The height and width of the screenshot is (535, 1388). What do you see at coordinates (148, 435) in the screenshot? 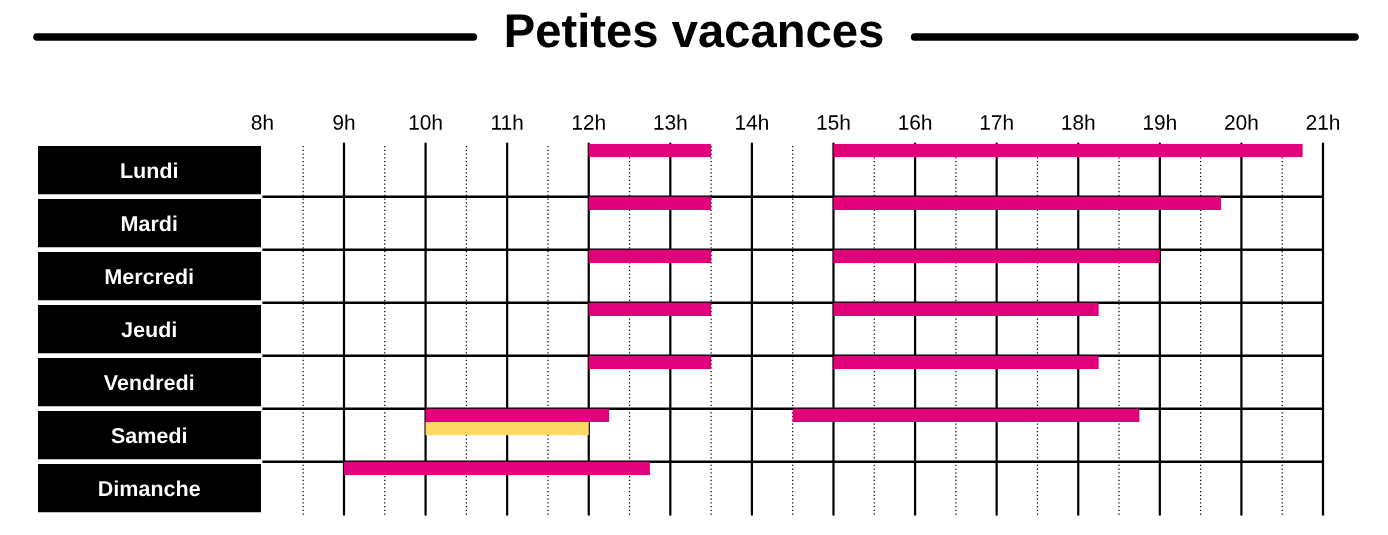
I see `y-tick-label: Samedi` at bounding box center [148, 435].